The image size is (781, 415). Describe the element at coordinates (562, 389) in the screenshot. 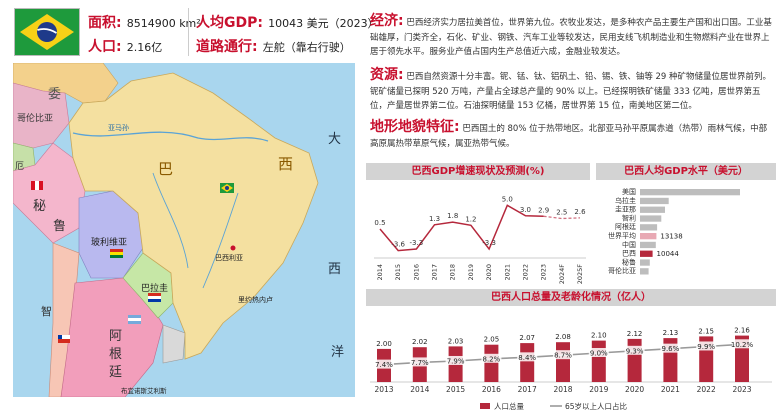

I see `population-tick-label: 2018` at that location.